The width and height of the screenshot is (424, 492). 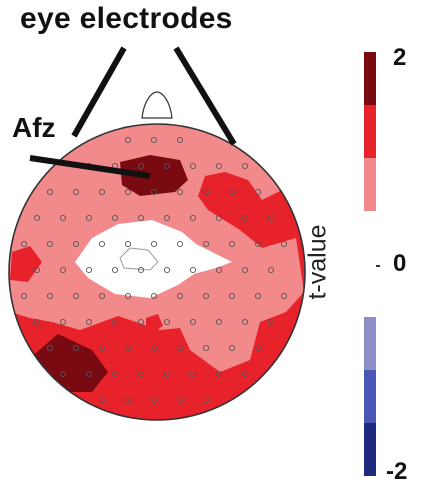 What do you see at coordinates (154, 323) in the screenshot?
I see `region-red-spot` at bounding box center [154, 323].